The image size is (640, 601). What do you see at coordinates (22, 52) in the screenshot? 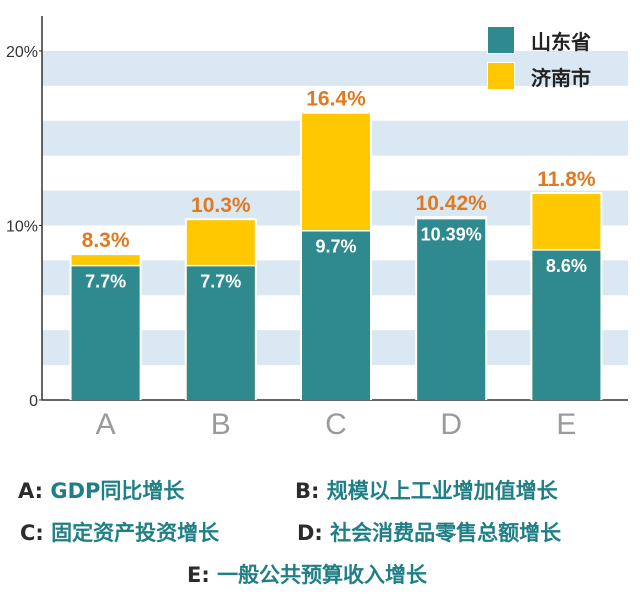
I see `y-tick-label-3: 20%` at bounding box center [22, 52].